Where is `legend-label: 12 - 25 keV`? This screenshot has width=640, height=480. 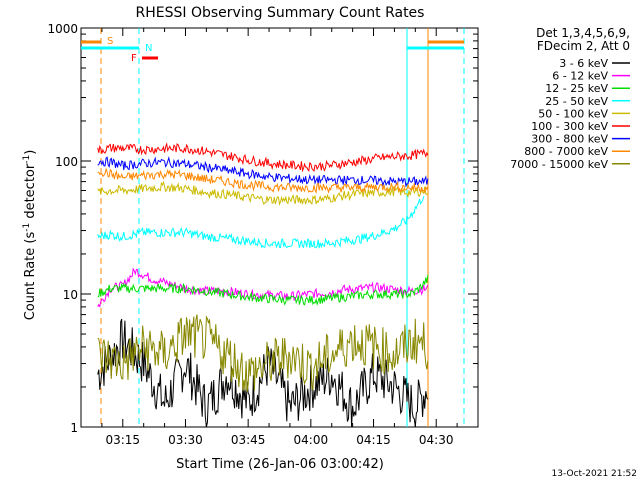 legend-label: 12 - 25 keV is located at coordinates (576, 88).